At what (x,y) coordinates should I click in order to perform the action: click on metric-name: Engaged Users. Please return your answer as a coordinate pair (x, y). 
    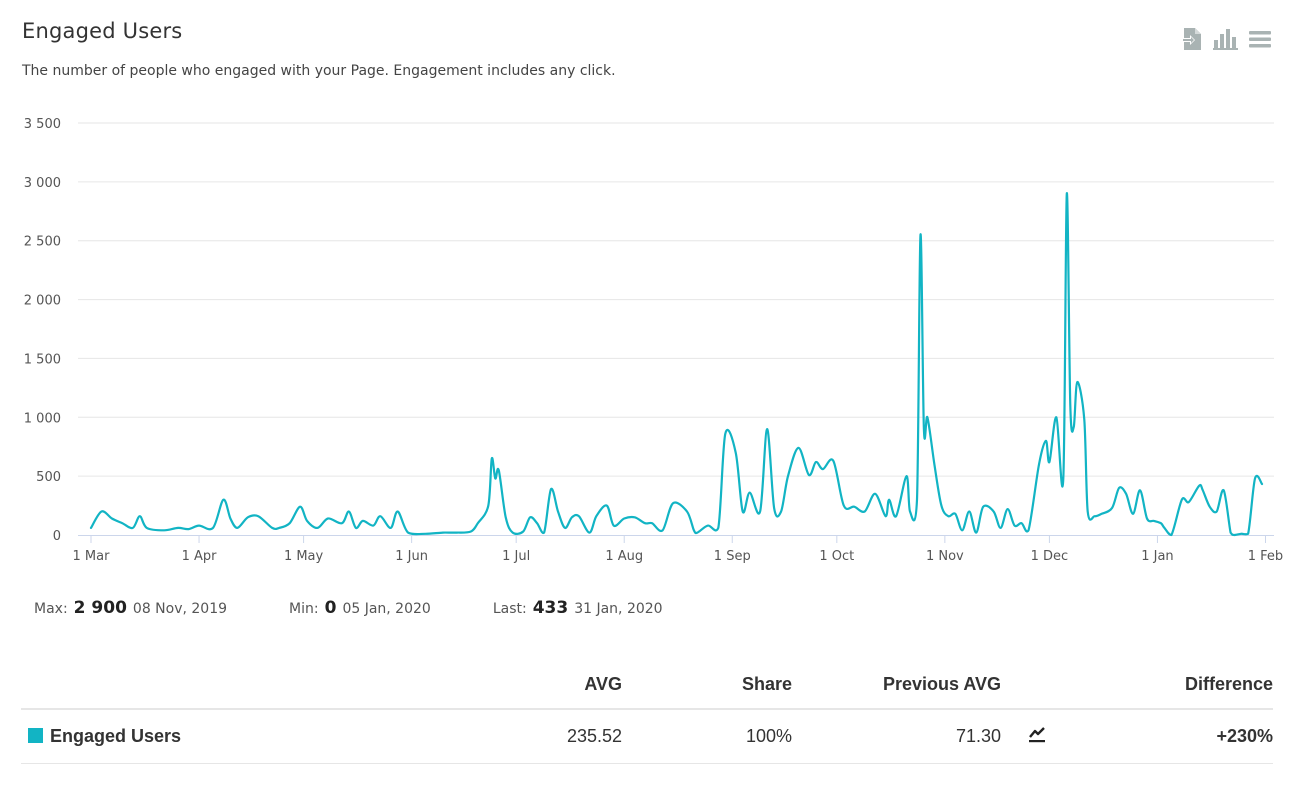
    Looking at the image, I should click on (116, 736).